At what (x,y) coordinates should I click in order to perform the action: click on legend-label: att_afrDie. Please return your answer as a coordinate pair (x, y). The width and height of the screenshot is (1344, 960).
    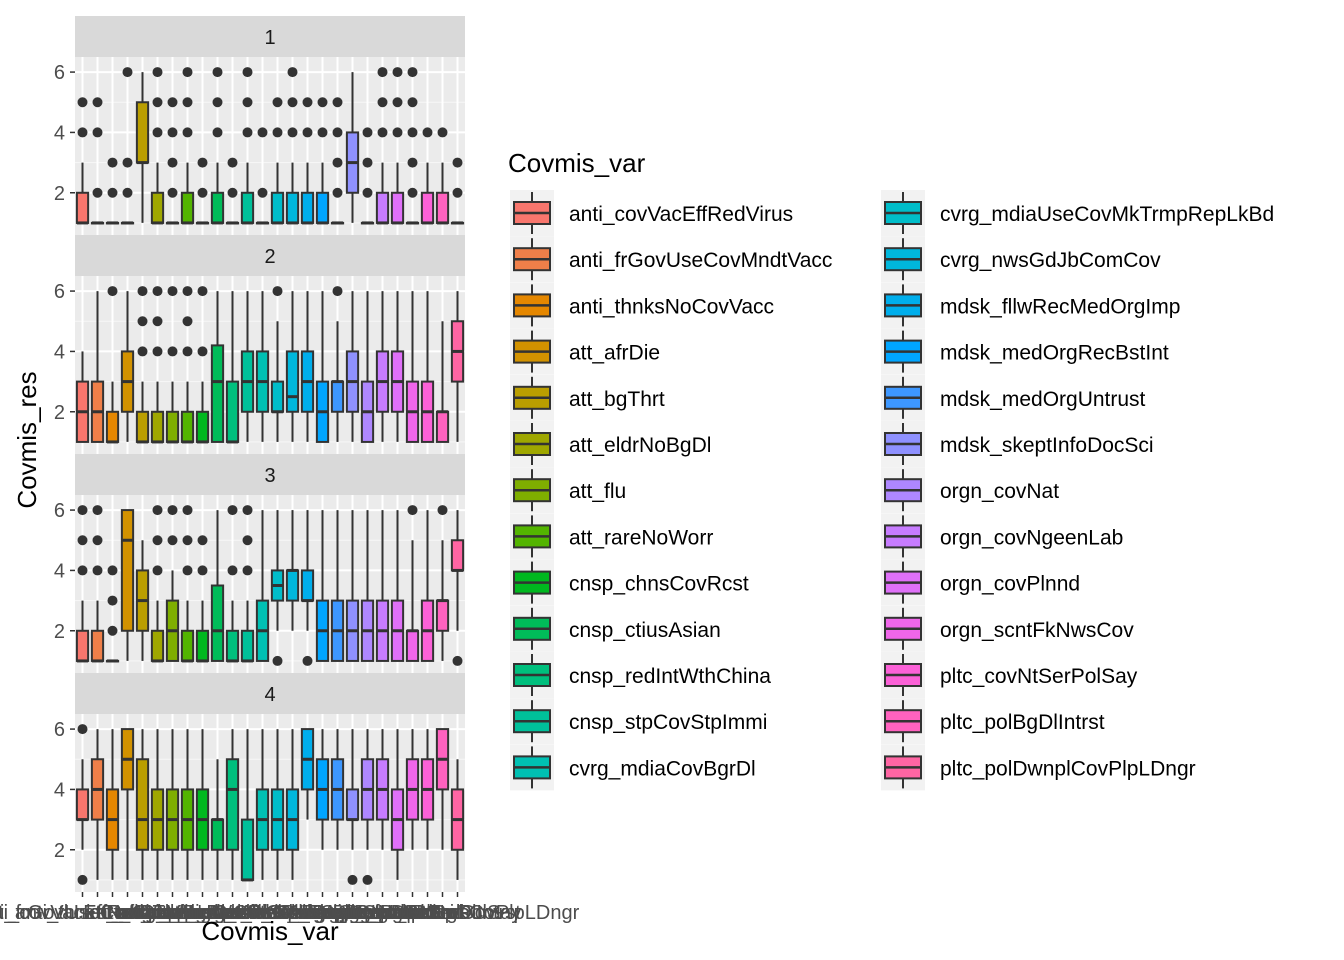
    Looking at the image, I should click on (614, 353).